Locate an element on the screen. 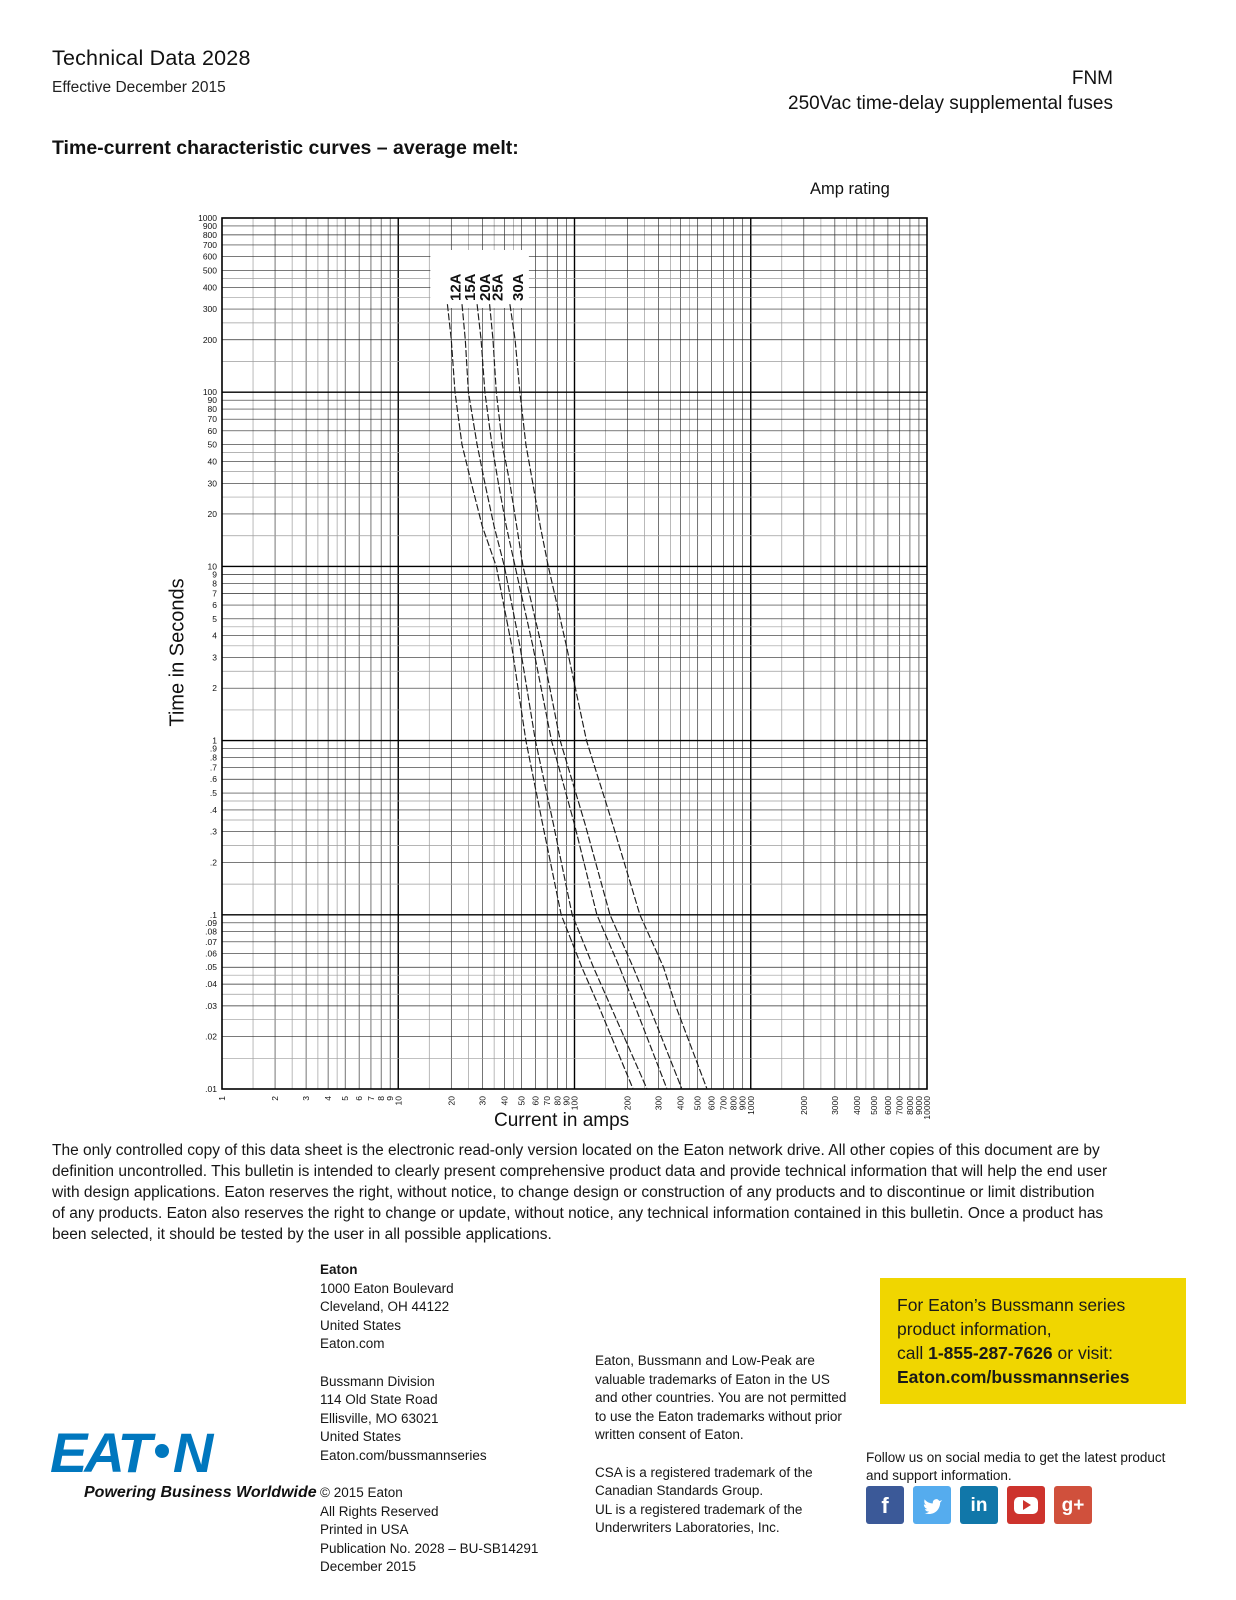  x-tick-label: 20 is located at coordinates (451, 1101).